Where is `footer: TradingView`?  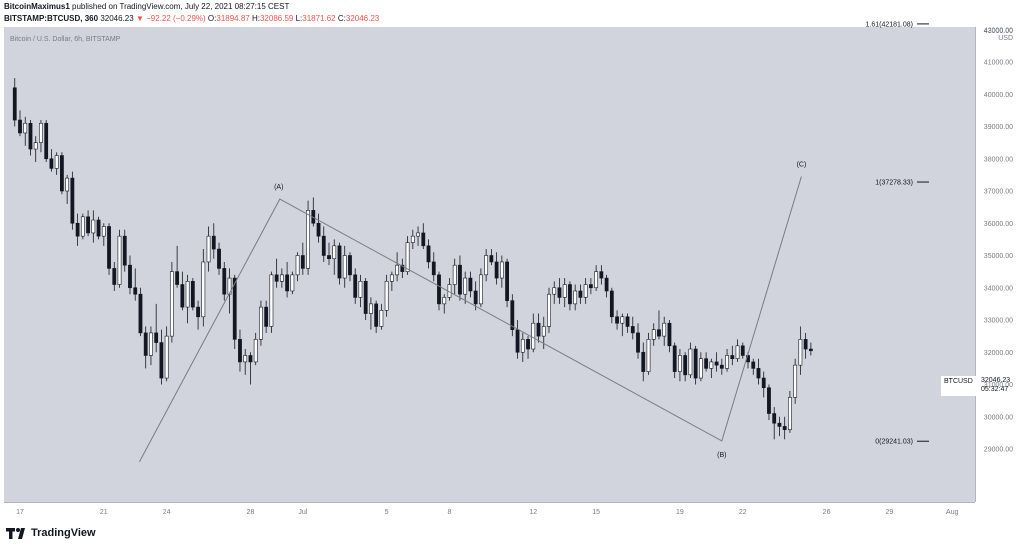 footer: TradingView is located at coordinates (512, 533).